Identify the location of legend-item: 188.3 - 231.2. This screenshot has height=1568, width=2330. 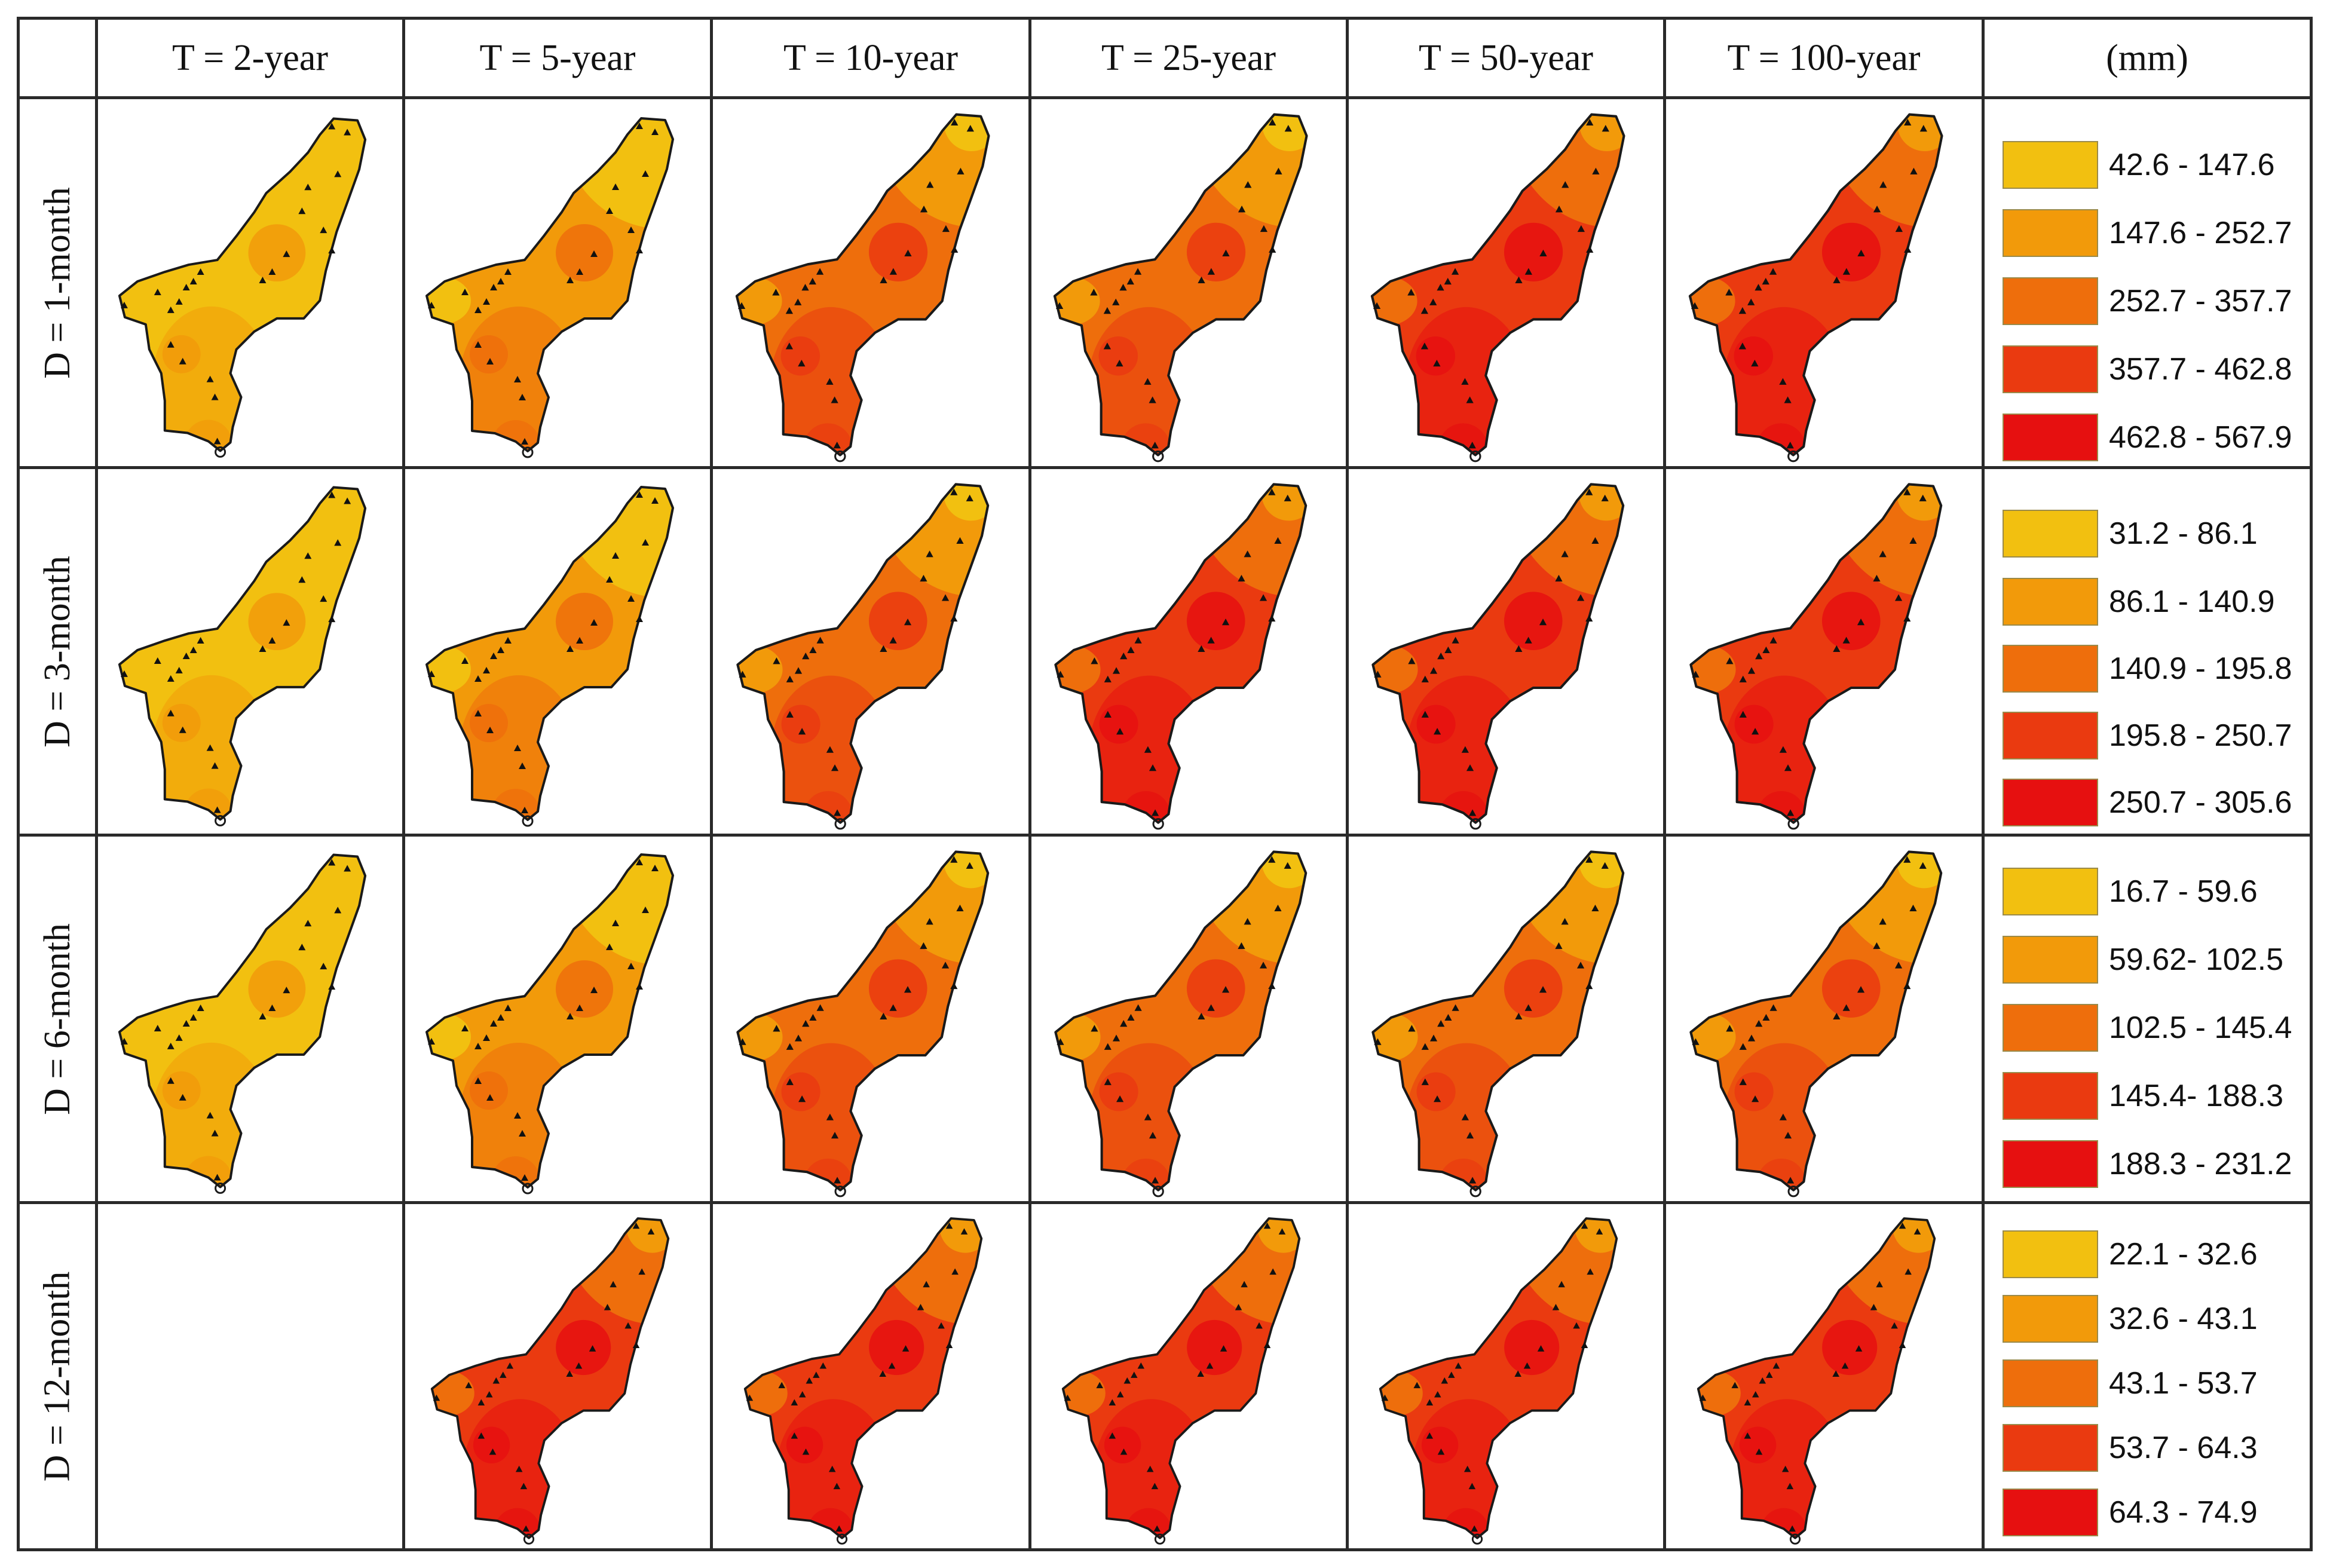
(2147, 1164).